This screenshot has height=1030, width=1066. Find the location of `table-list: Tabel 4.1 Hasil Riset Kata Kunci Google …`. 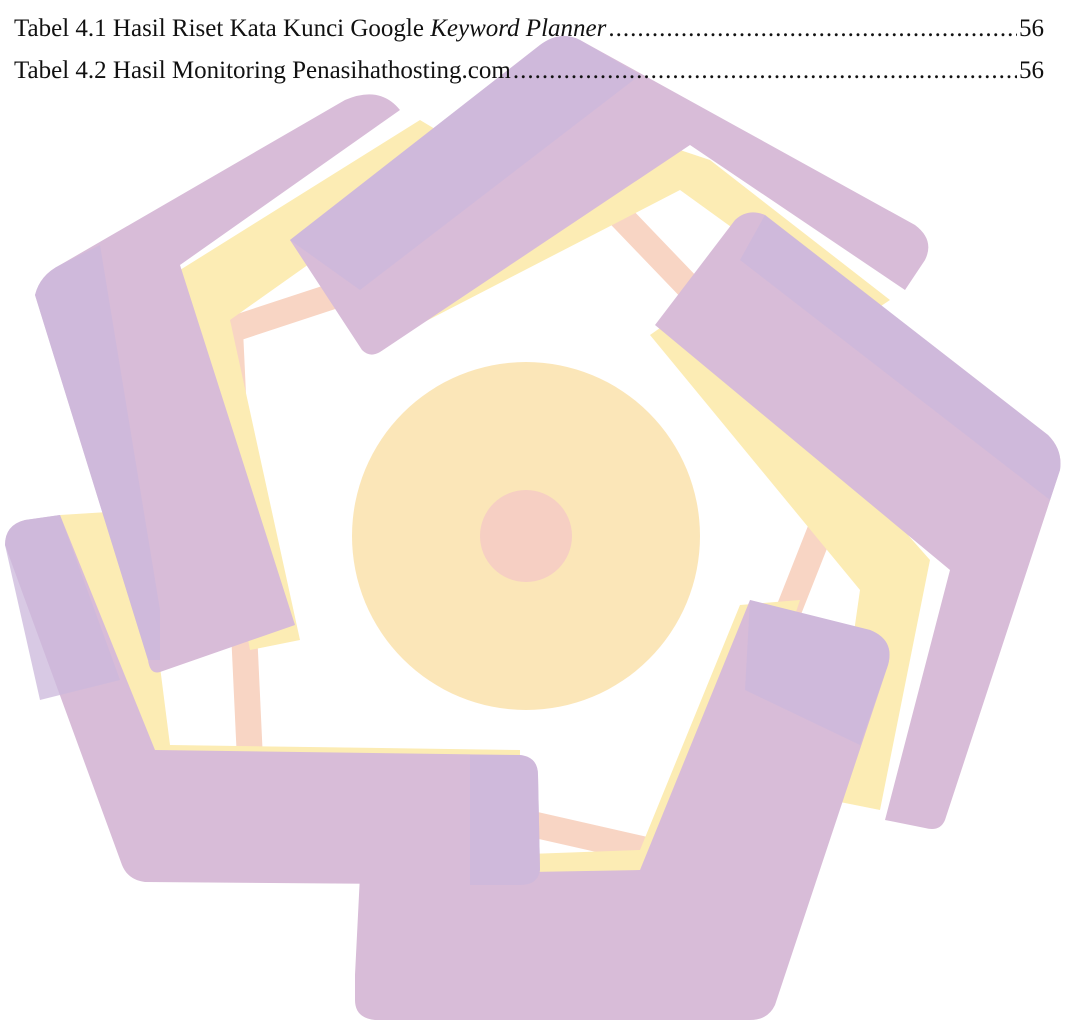

table-list: Tabel 4.1 Hasil Riset Kata Kunci Google … is located at coordinates (529, 50).